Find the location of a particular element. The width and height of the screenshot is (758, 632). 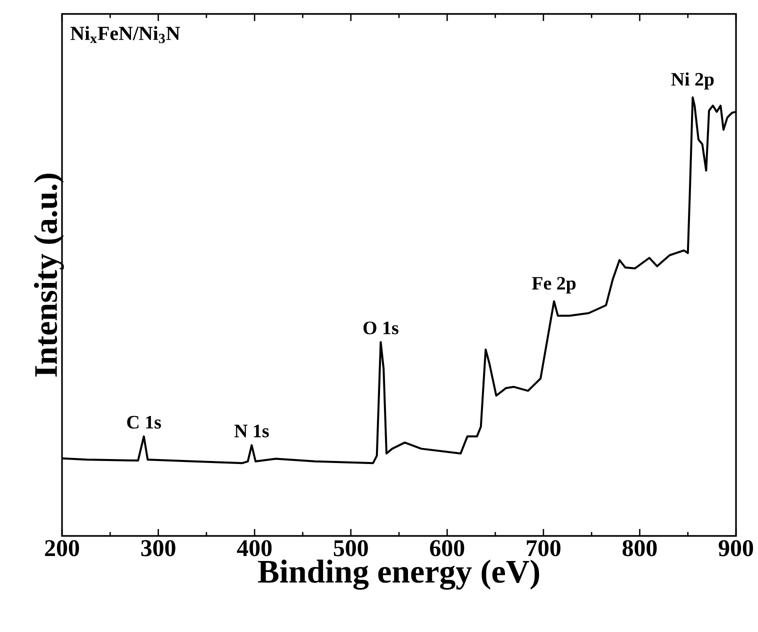

annotation: N 1s is located at coordinates (251, 431).